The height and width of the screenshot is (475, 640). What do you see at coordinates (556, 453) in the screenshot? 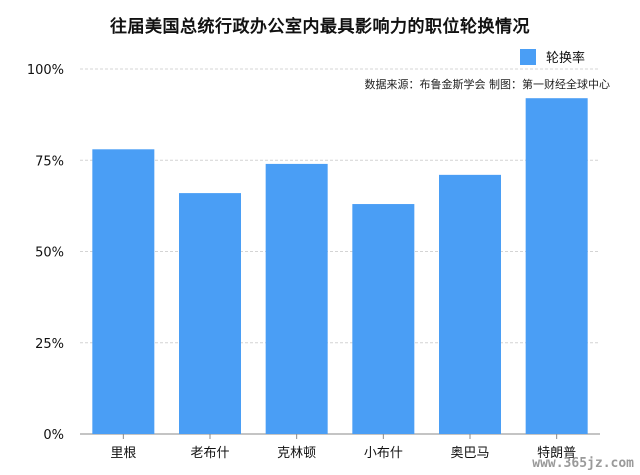
I see `category-label: 特朗普` at bounding box center [556, 453].